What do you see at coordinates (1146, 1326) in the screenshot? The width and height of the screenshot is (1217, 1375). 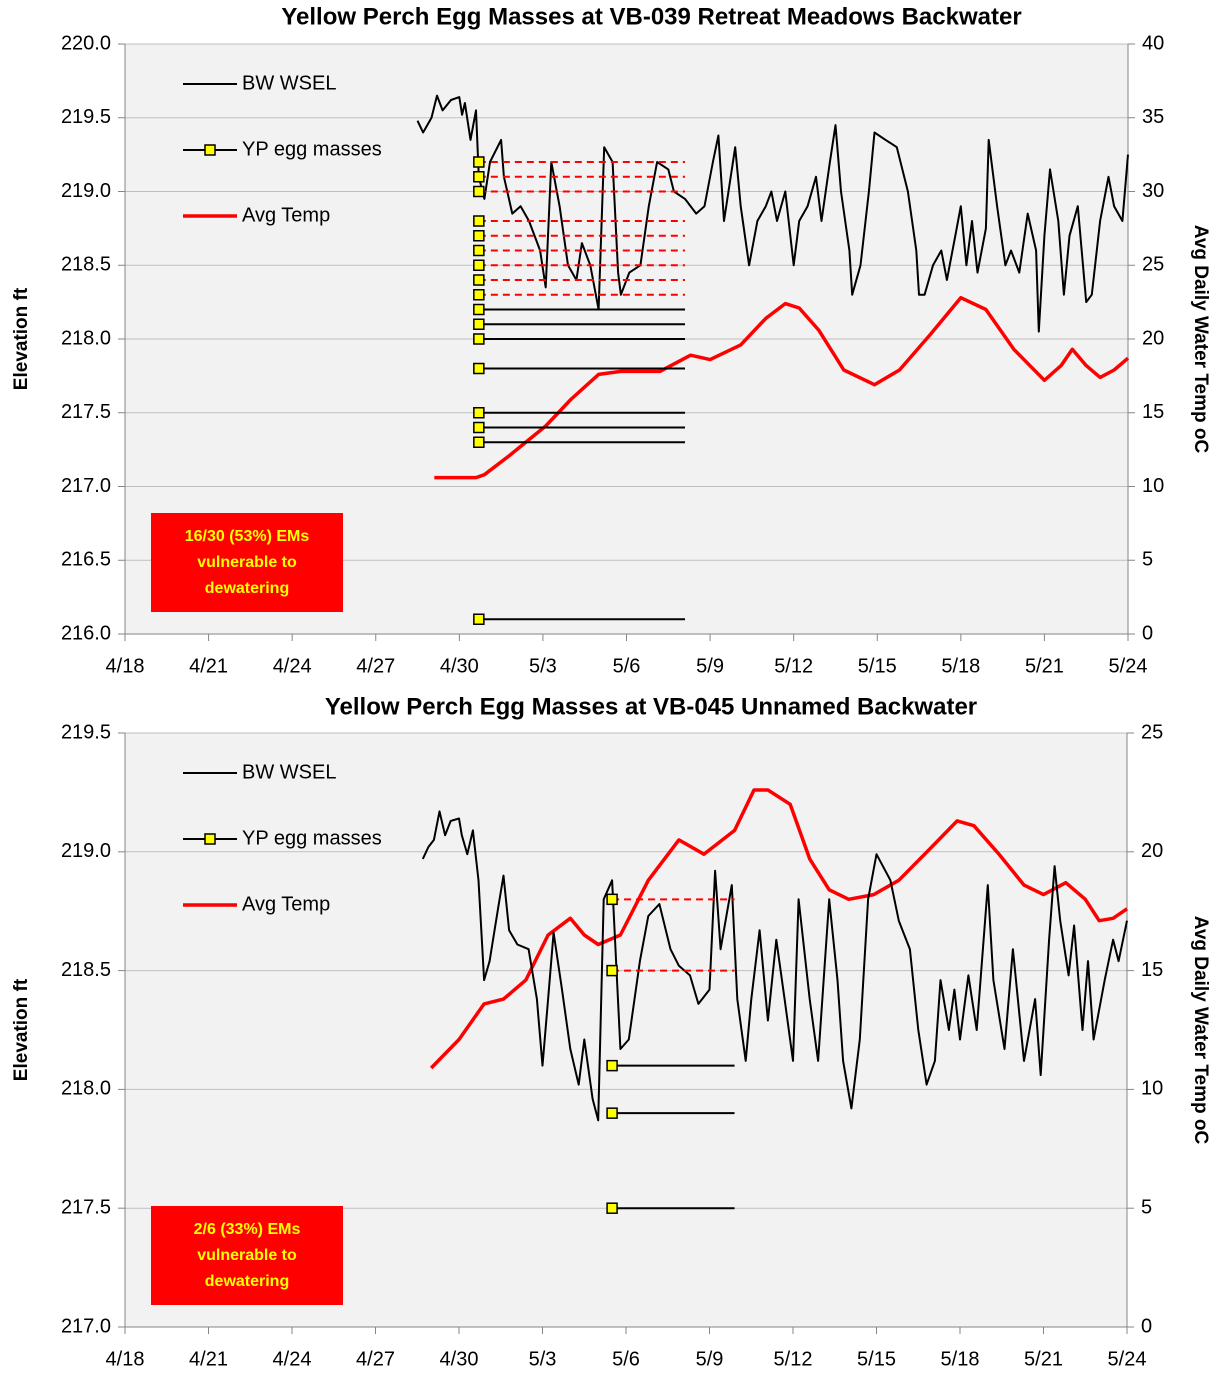 I see `y2-tick-label: 0` at bounding box center [1146, 1326].